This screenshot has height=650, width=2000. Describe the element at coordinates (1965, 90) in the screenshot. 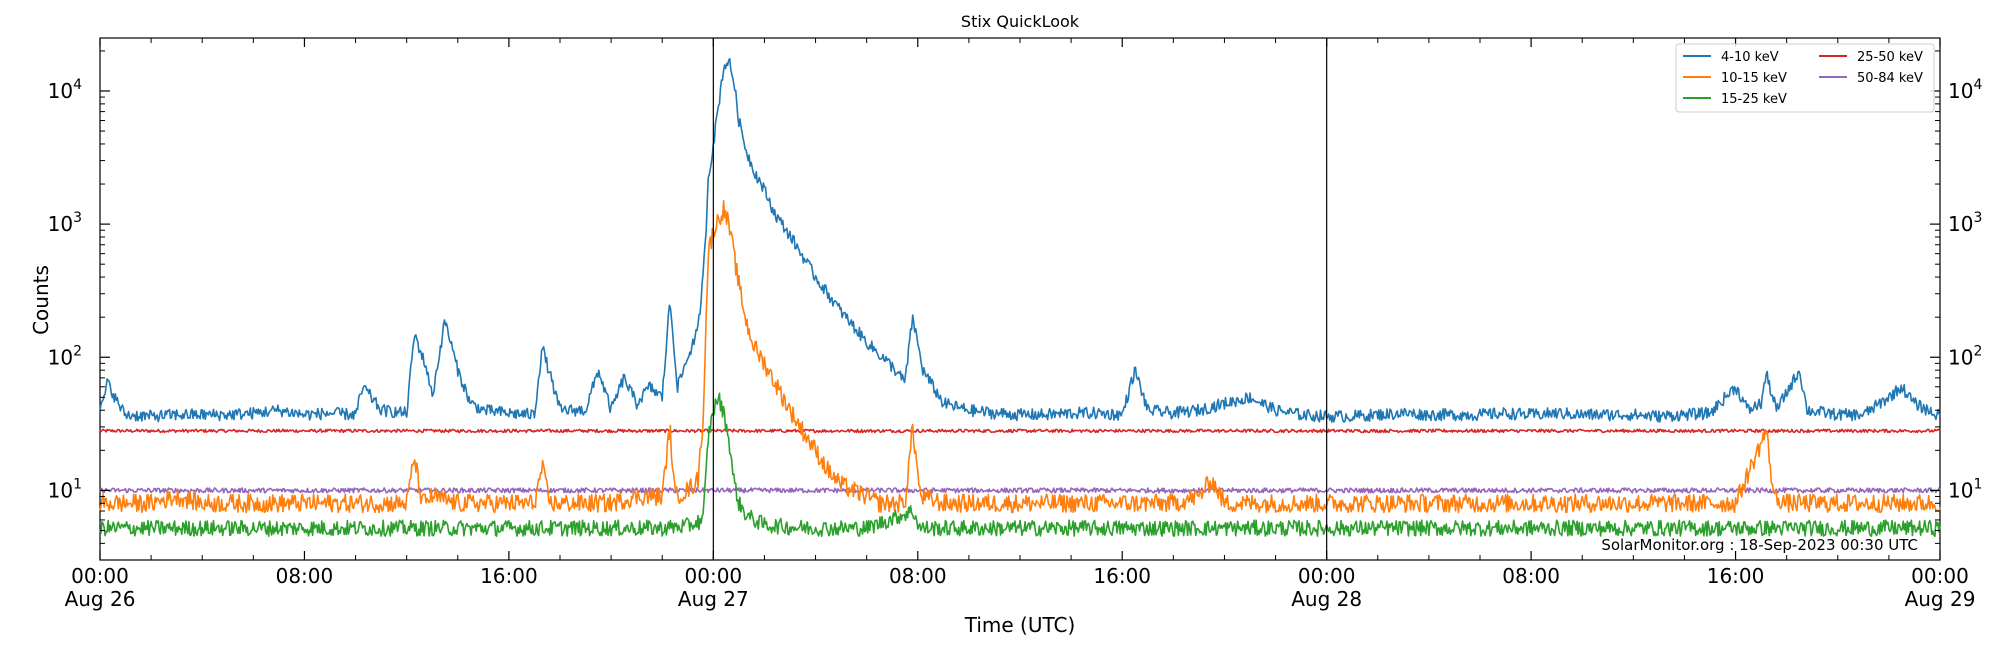

I see `y-tick-label-right: 10⁴` at that location.